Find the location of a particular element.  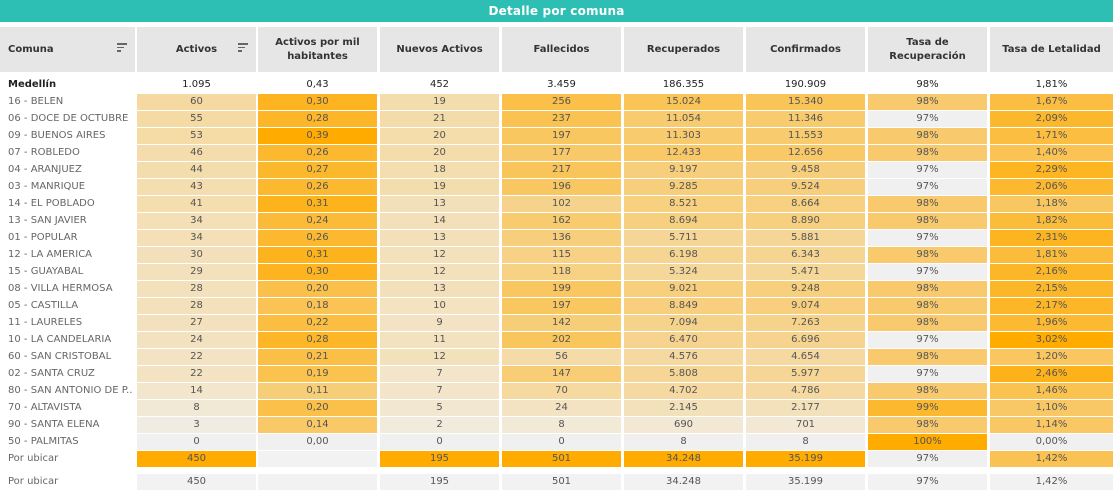

header-confirmados: Confirmados is located at coordinates (805, 49).